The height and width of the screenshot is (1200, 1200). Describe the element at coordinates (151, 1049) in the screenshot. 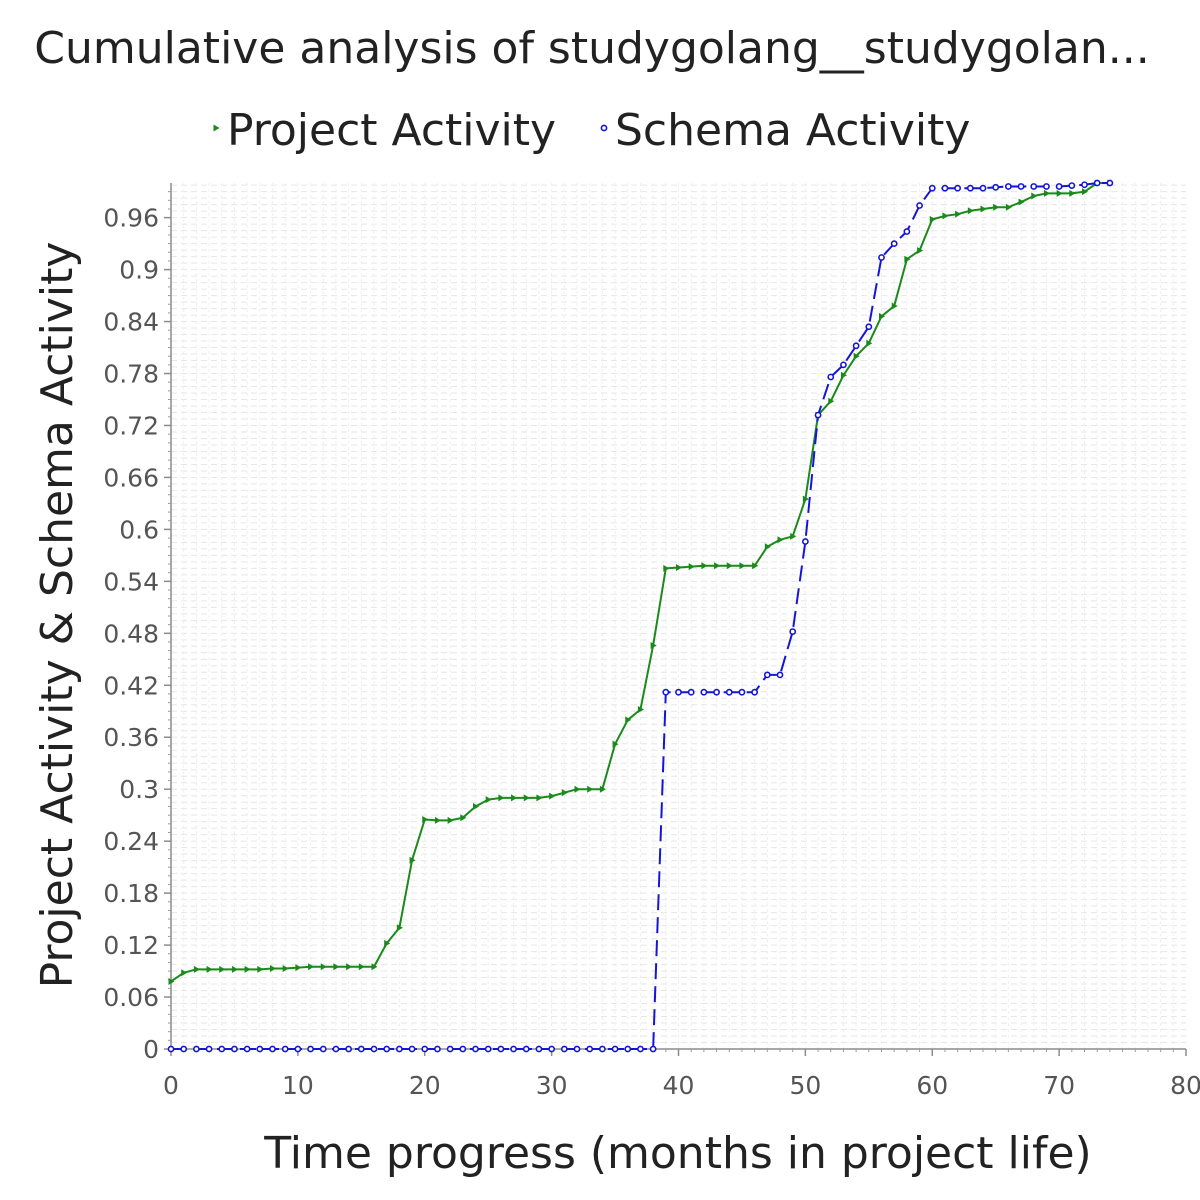

I see `y-tick-label: 0` at that location.